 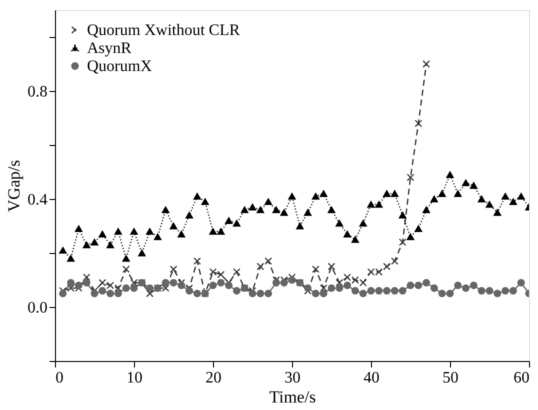 I want to click on y-tick-label: 0.8, so click(x=38, y=92).